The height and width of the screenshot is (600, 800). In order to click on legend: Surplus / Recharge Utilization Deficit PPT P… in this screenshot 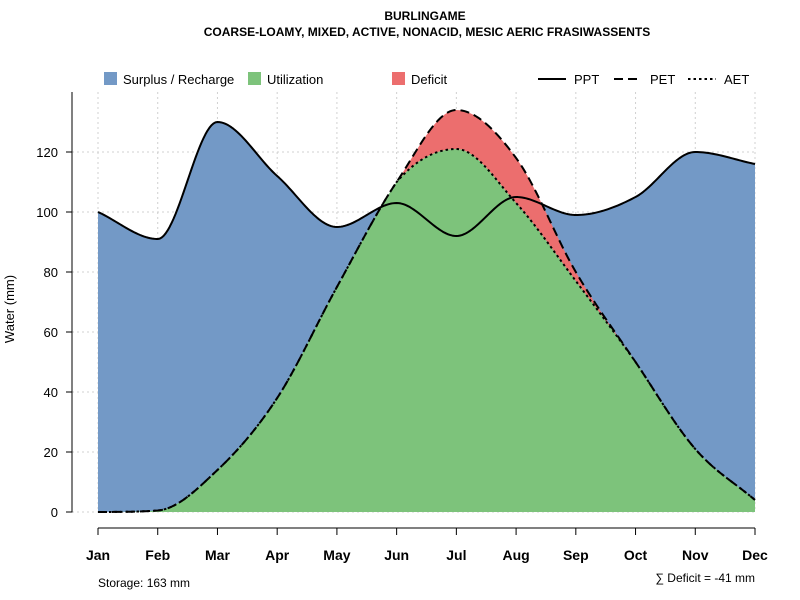, I will do `click(426, 79)`.